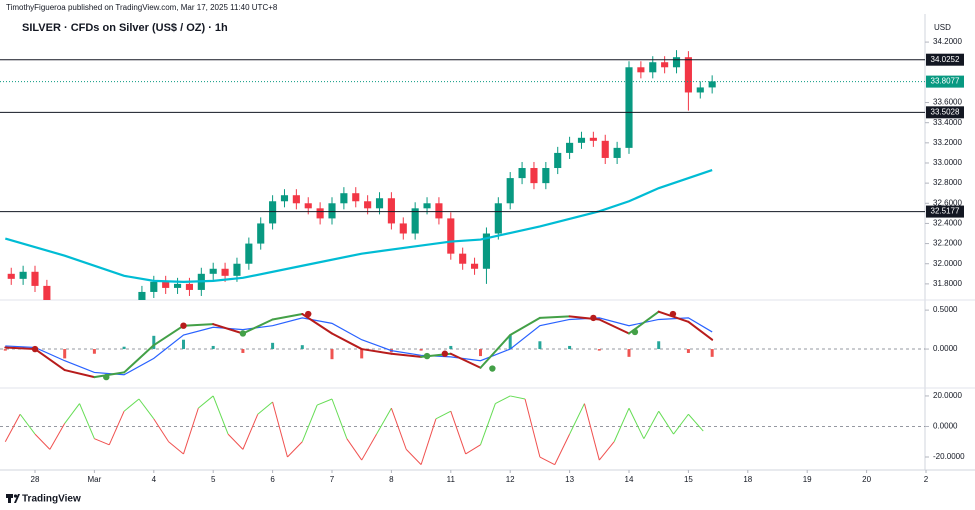  What do you see at coordinates (947, 182) in the screenshot?
I see `y-tick-label: 32.8000` at bounding box center [947, 182].